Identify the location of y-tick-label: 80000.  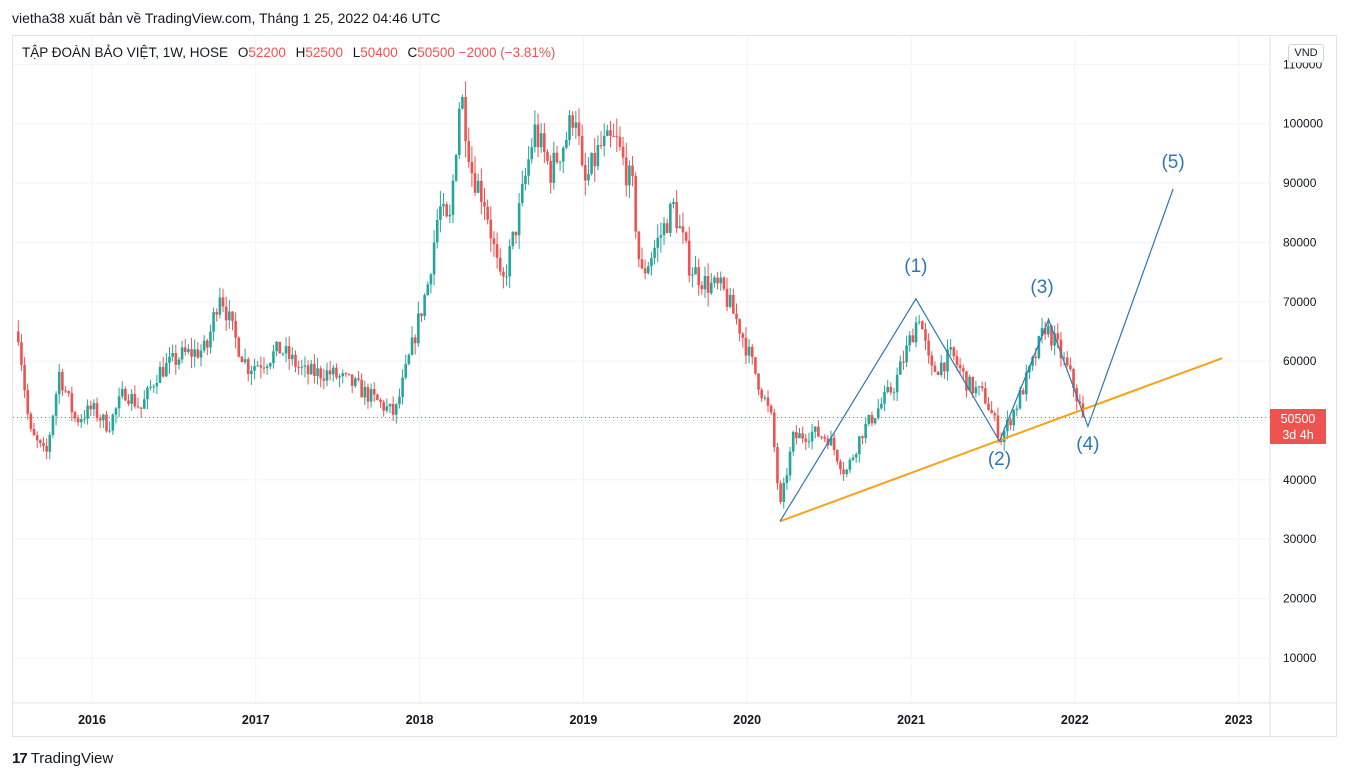
(1300, 242).